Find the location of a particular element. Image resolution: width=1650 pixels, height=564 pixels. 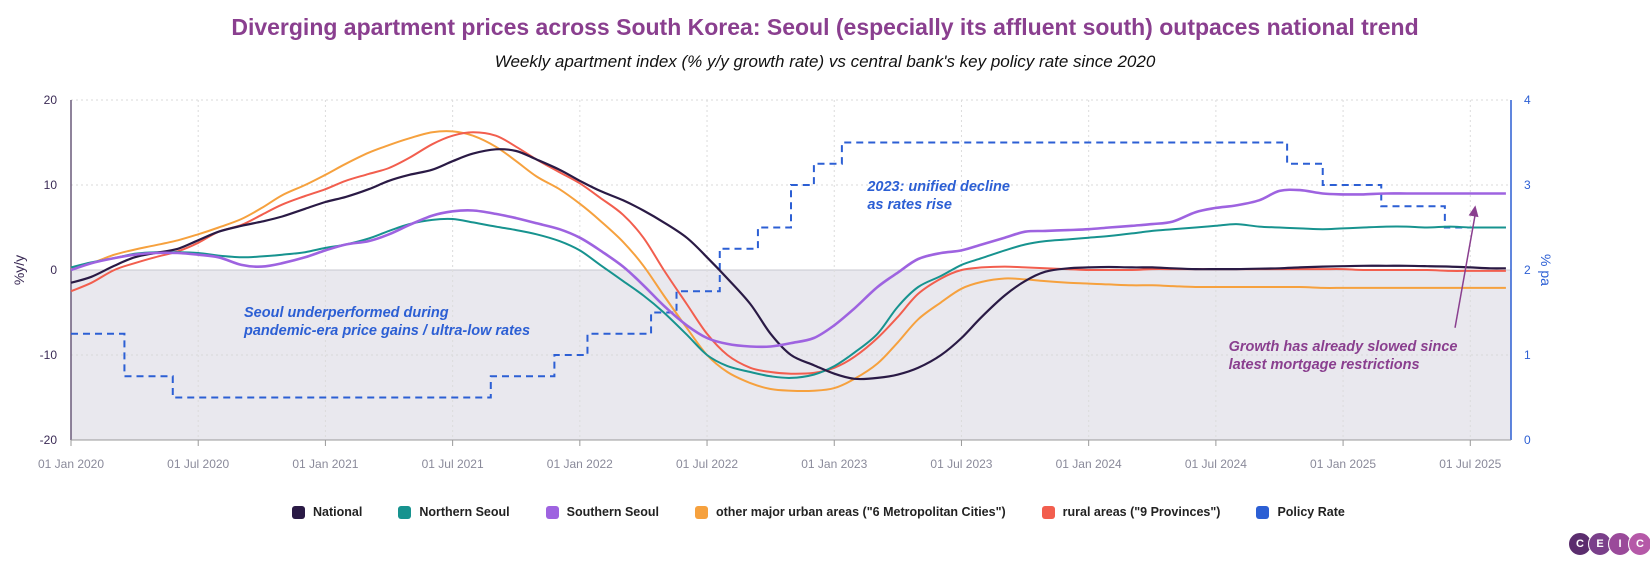

y-right-tick-label: 4 is located at coordinates (1527, 100).